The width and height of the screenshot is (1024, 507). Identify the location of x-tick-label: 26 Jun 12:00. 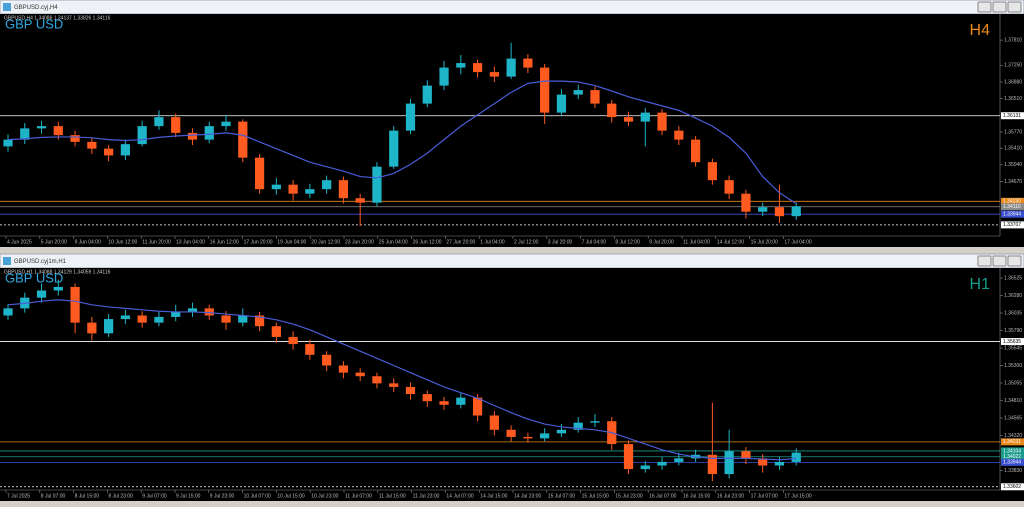
(427, 242).